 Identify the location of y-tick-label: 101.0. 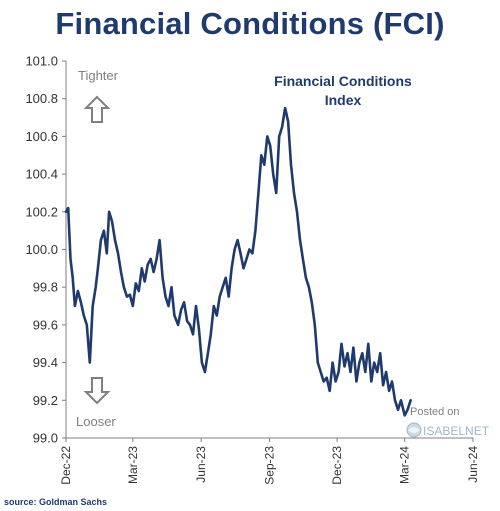
(41, 61).